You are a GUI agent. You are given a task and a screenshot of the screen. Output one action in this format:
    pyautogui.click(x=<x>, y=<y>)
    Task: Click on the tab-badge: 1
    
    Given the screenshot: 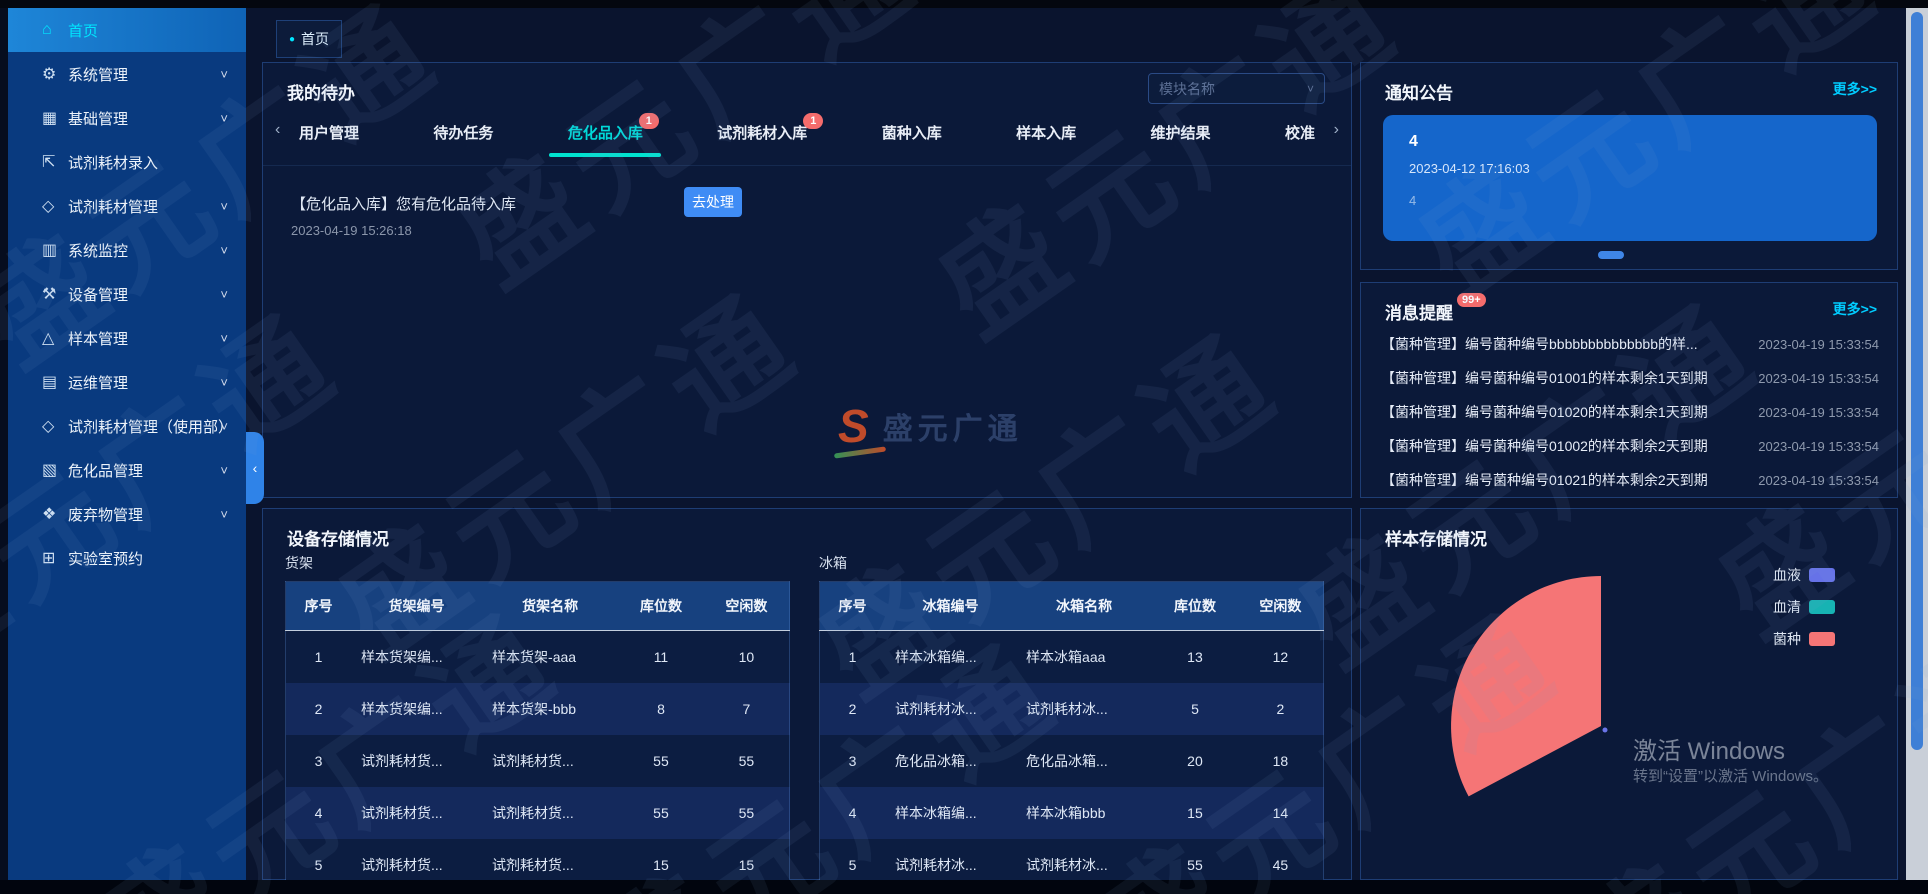 What is the action you would take?
    pyautogui.click(x=648, y=120)
    